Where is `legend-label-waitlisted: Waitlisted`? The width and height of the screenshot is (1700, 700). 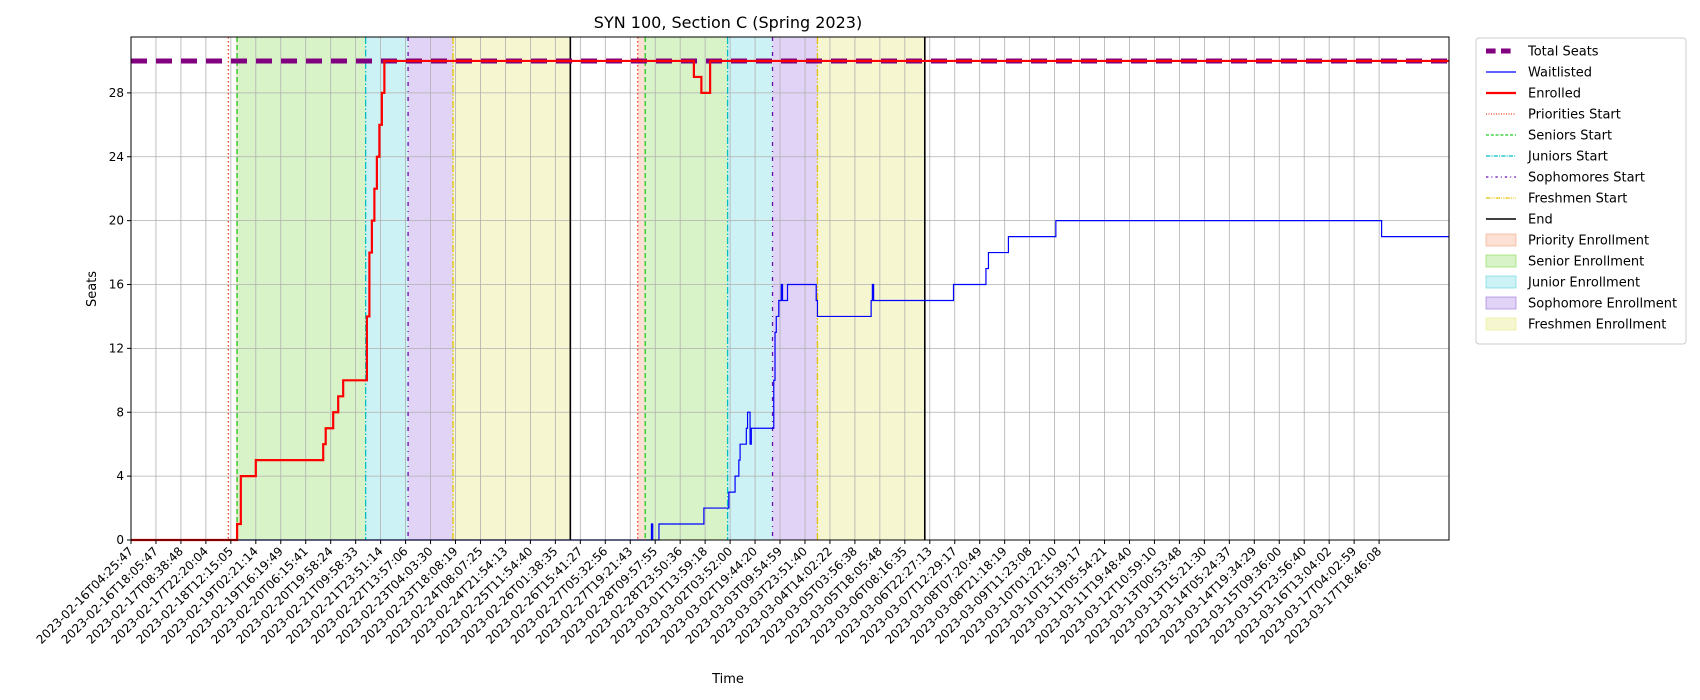 legend-label-waitlisted: Waitlisted is located at coordinates (1560, 73).